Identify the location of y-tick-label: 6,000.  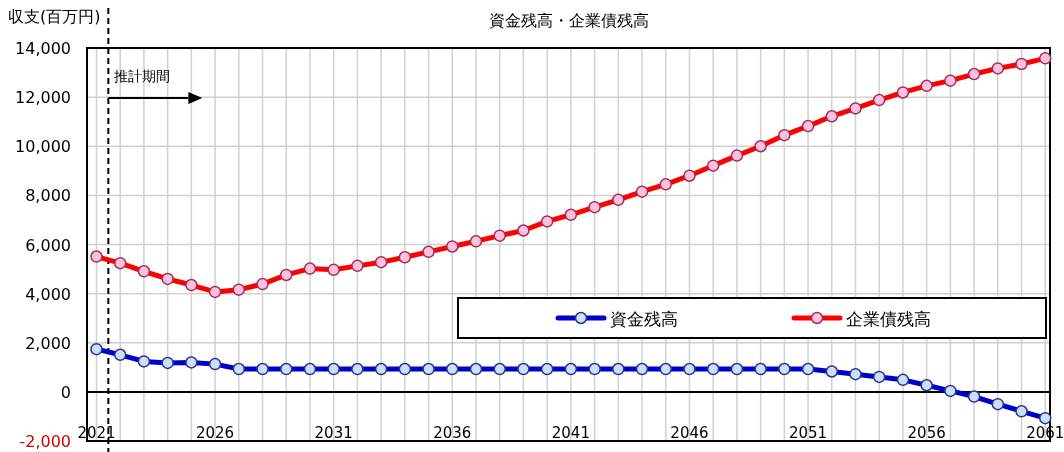
(48, 245).